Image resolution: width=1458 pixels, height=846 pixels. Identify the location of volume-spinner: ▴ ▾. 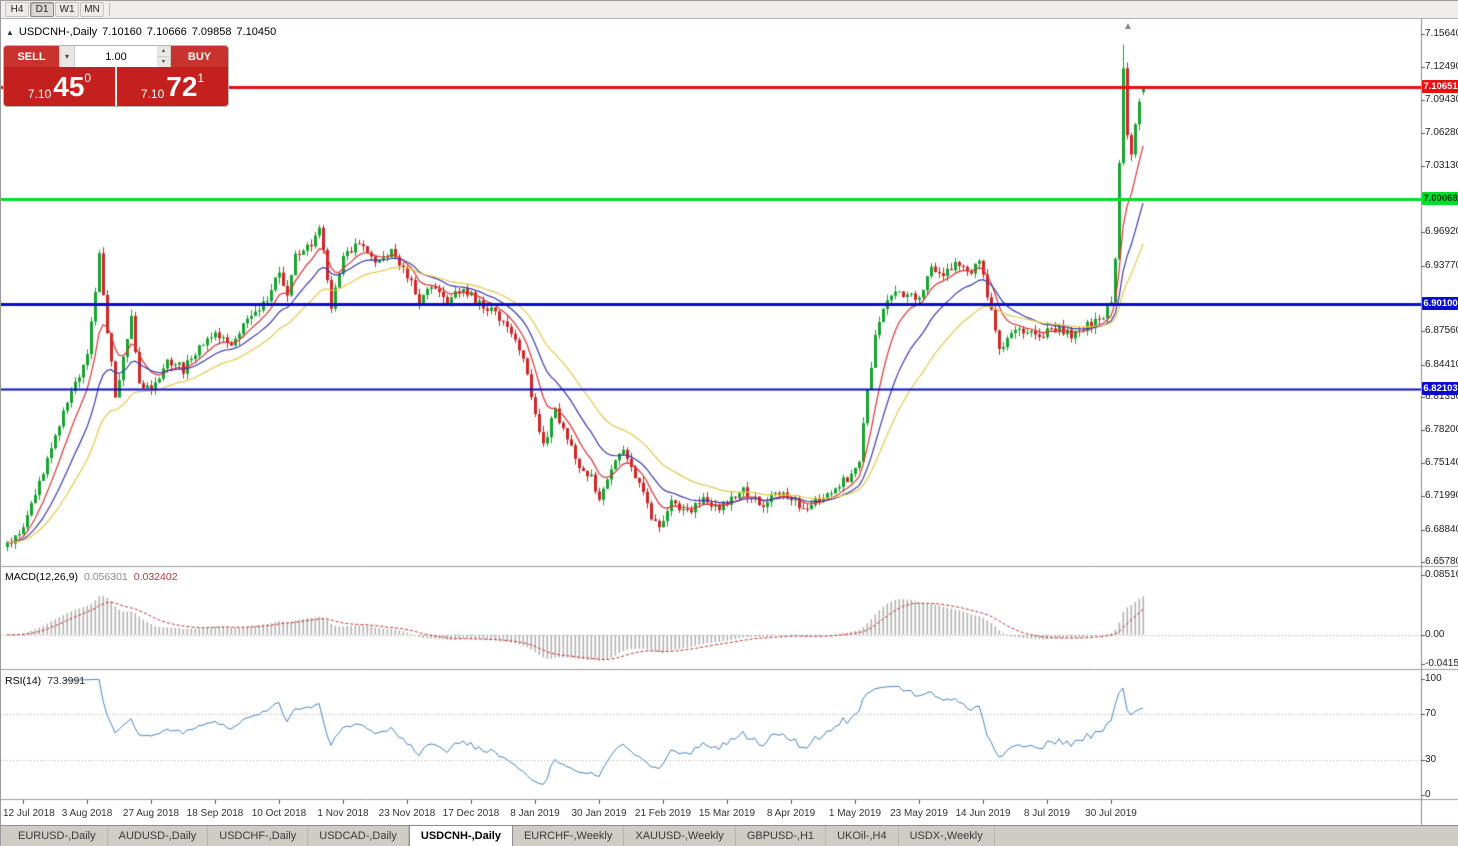
(163, 56).